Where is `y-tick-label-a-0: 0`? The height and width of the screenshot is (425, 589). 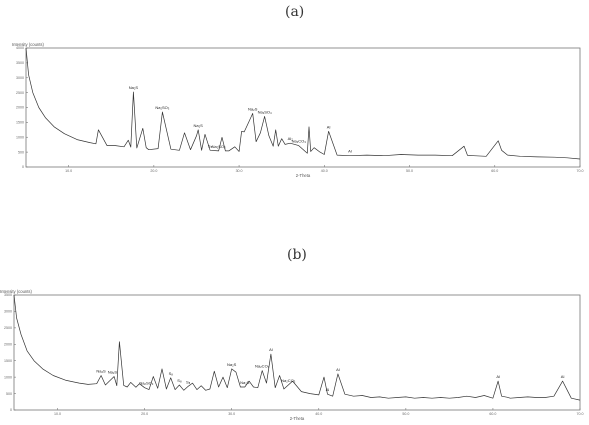 y-tick-label-a-0: 0 is located at coordinates (23, 167).